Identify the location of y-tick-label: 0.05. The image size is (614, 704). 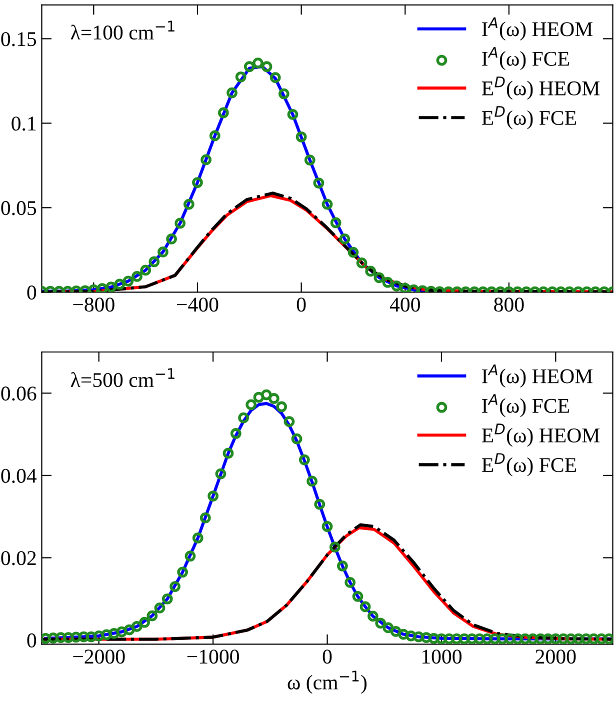
(18, 208).